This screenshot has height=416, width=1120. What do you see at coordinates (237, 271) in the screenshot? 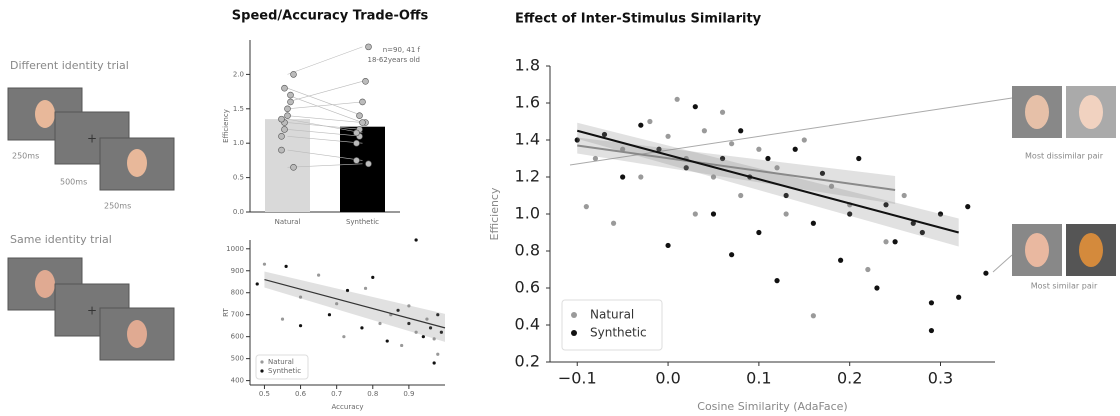
I see `y-tick-label: 900` at bounding box center [237, 271].